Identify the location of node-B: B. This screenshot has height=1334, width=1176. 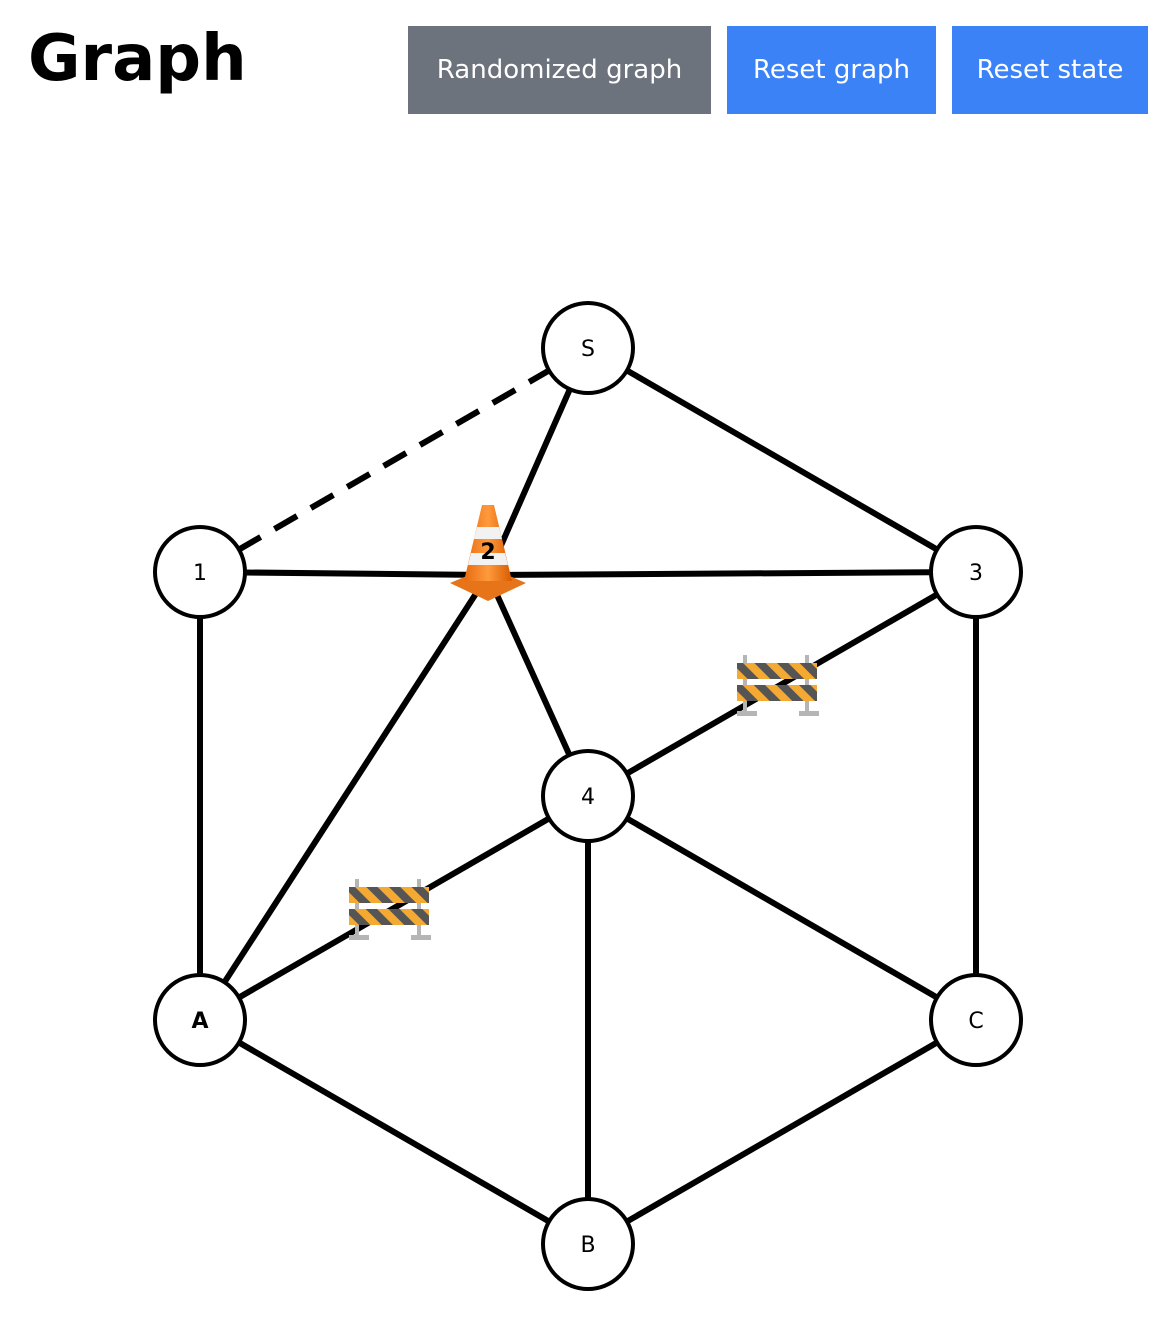
(588, 1244).